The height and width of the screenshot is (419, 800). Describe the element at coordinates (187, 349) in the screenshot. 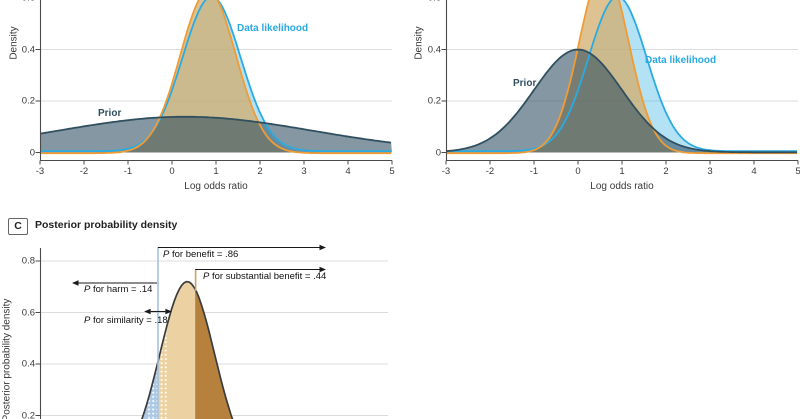

I see `panel-c-posterior-curve` at that location.